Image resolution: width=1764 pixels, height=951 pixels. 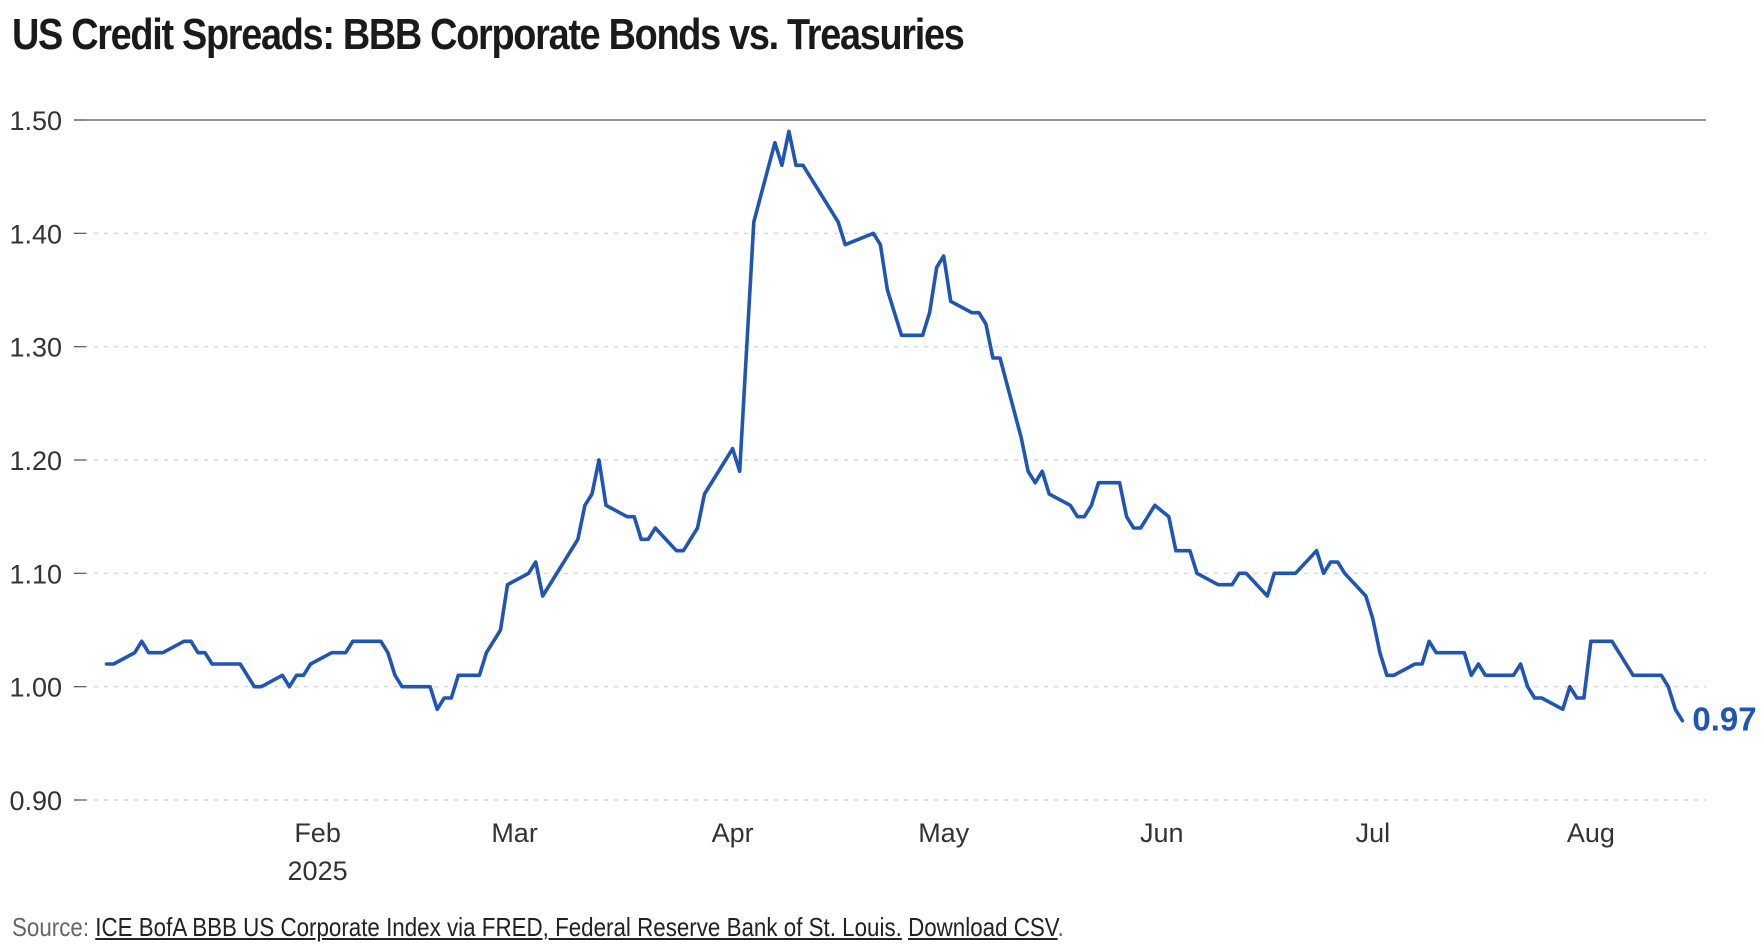 I want to click on y-axis-ticks: 0.90 1.00 1.10 1.20 1.30 1.40 1.50, so click(x=47, y=461).